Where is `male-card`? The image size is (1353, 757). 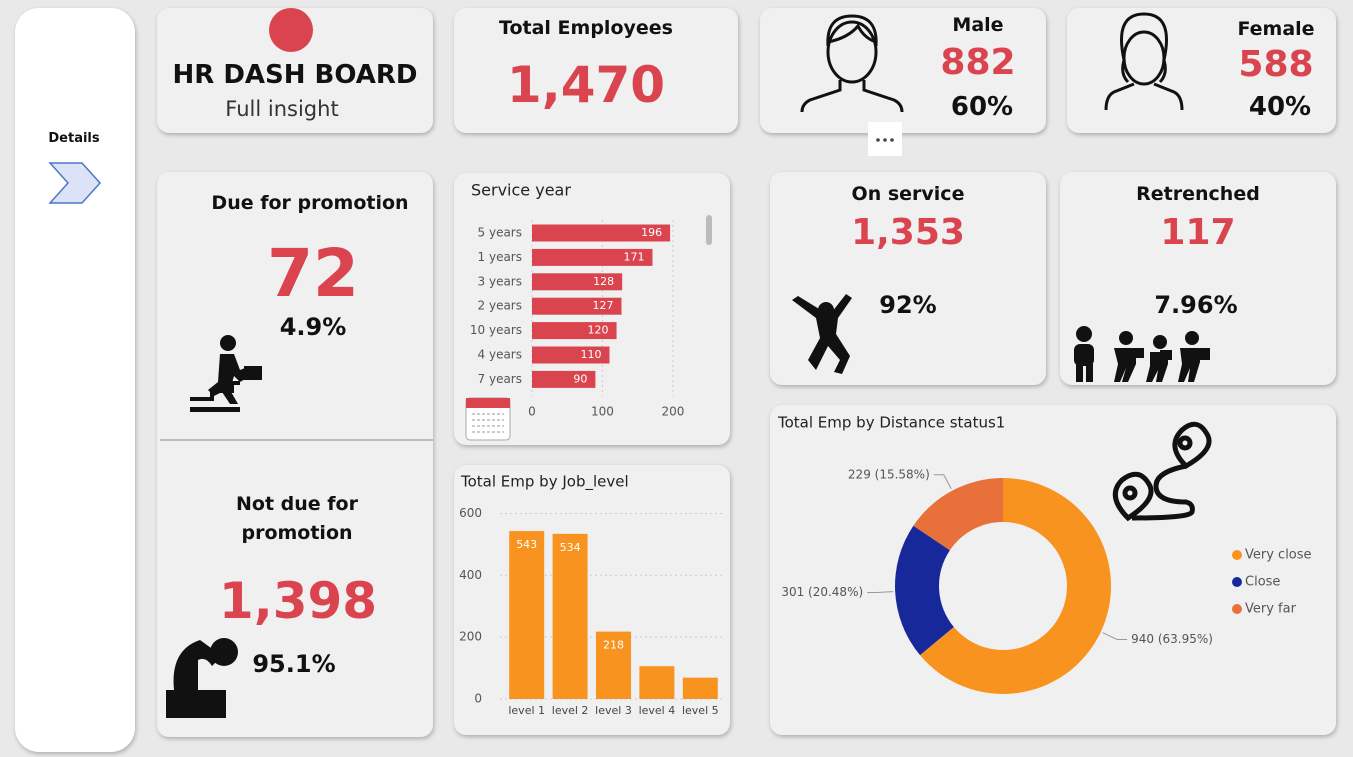
male-card is located at coordinates (903, 70).